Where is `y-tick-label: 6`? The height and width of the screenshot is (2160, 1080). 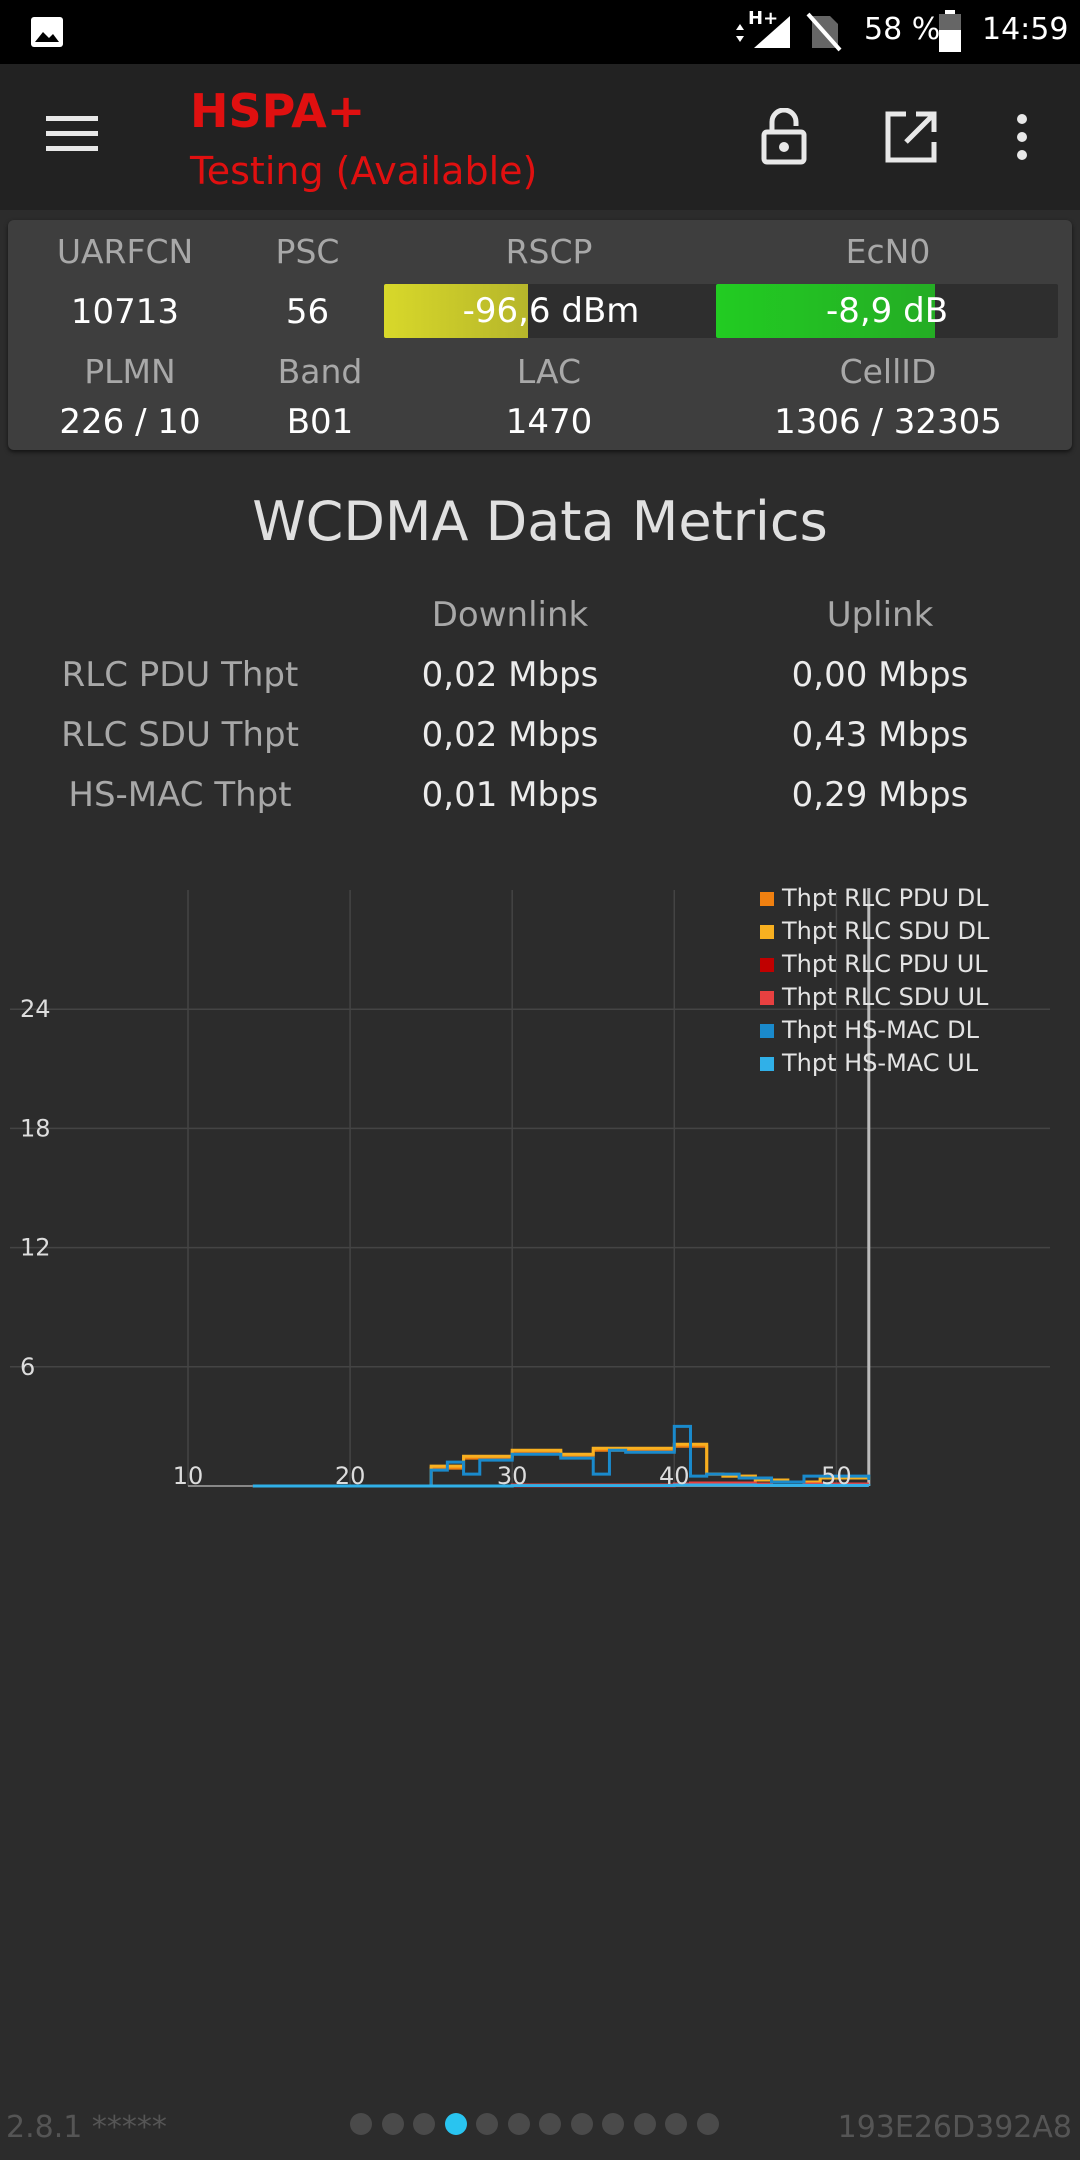 y-tick-label: 6 is located at coordinates (27, 1367).